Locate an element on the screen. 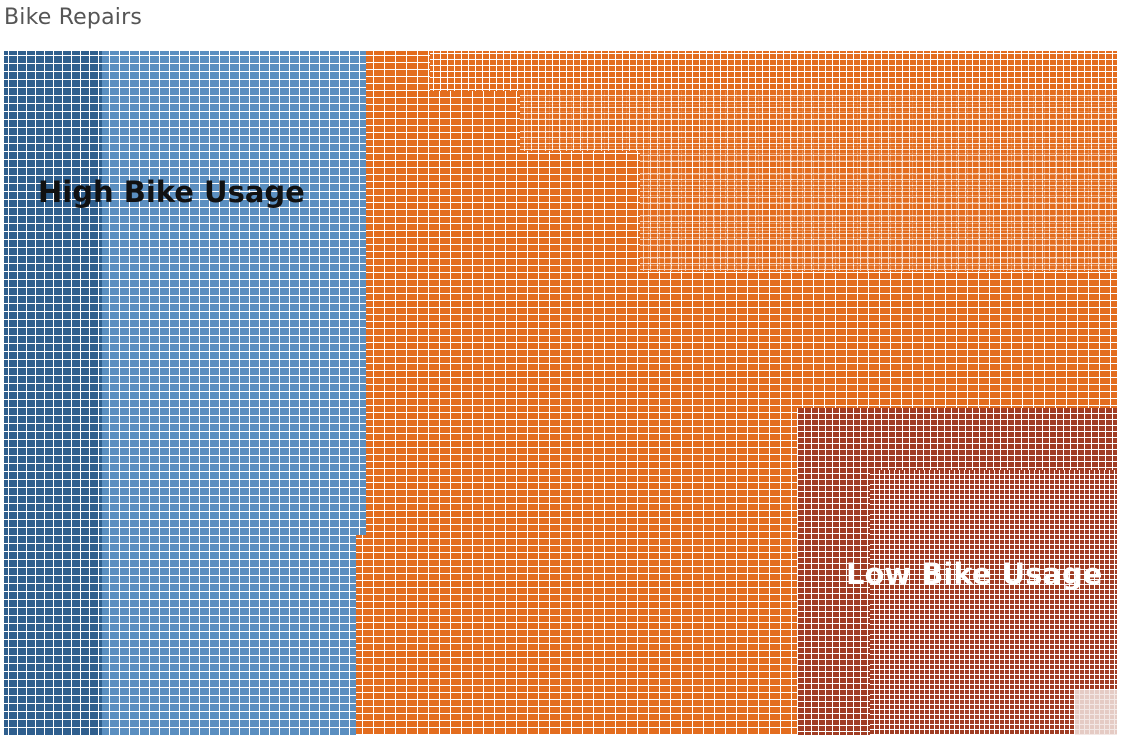 This screenshot has height=741, width=1137. chart-title: Bike Repairs is located at coordinates (73, 17).